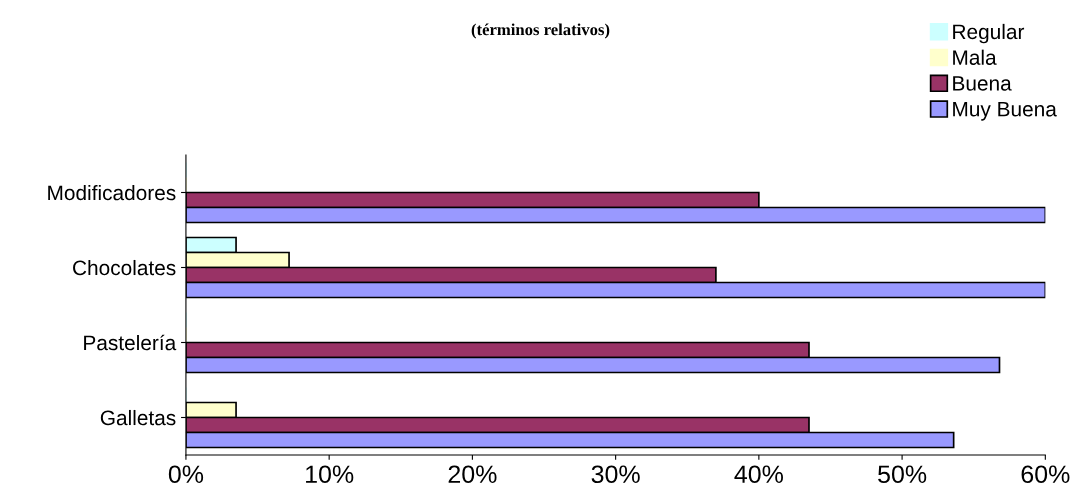  What do you see at coordinates (1045, 474) in the screenshot?
I see `x-tick-label: 60%` at bounding box center [1045, 474].